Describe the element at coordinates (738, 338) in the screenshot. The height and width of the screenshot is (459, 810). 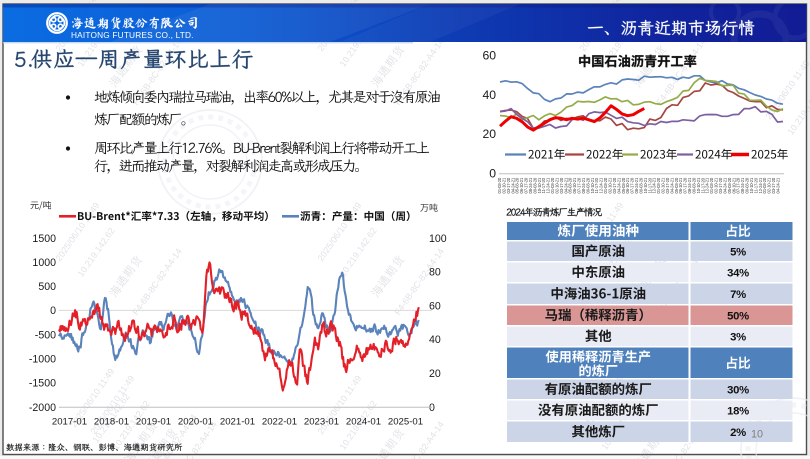
I see `svg-text: 3%` at that location.